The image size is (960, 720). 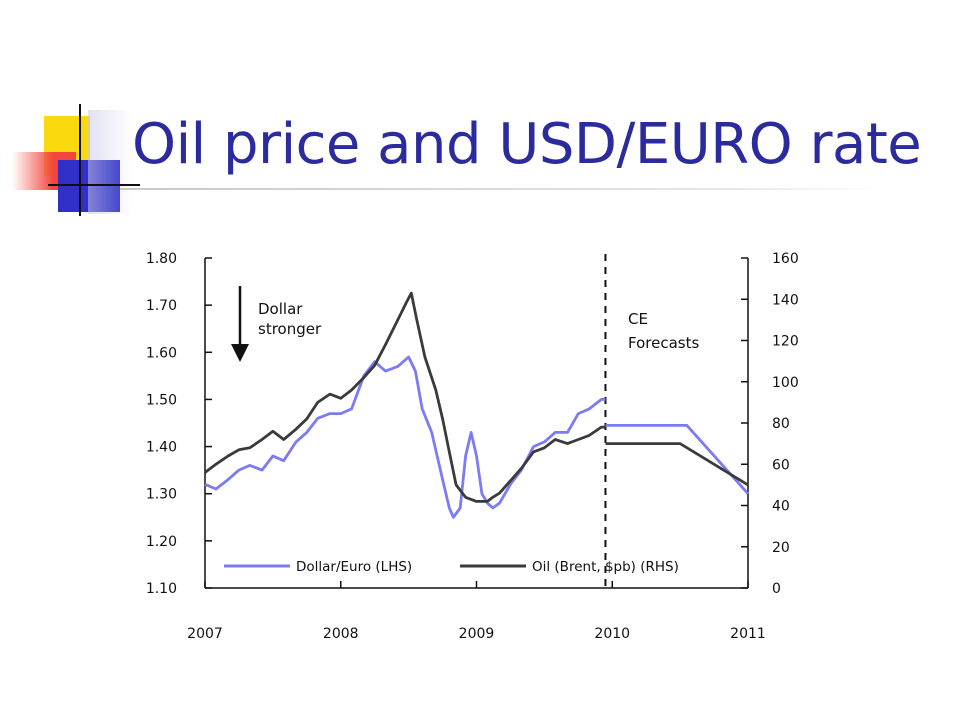 I want to click on logo-horizontal-line, so click(x=94, y=185).